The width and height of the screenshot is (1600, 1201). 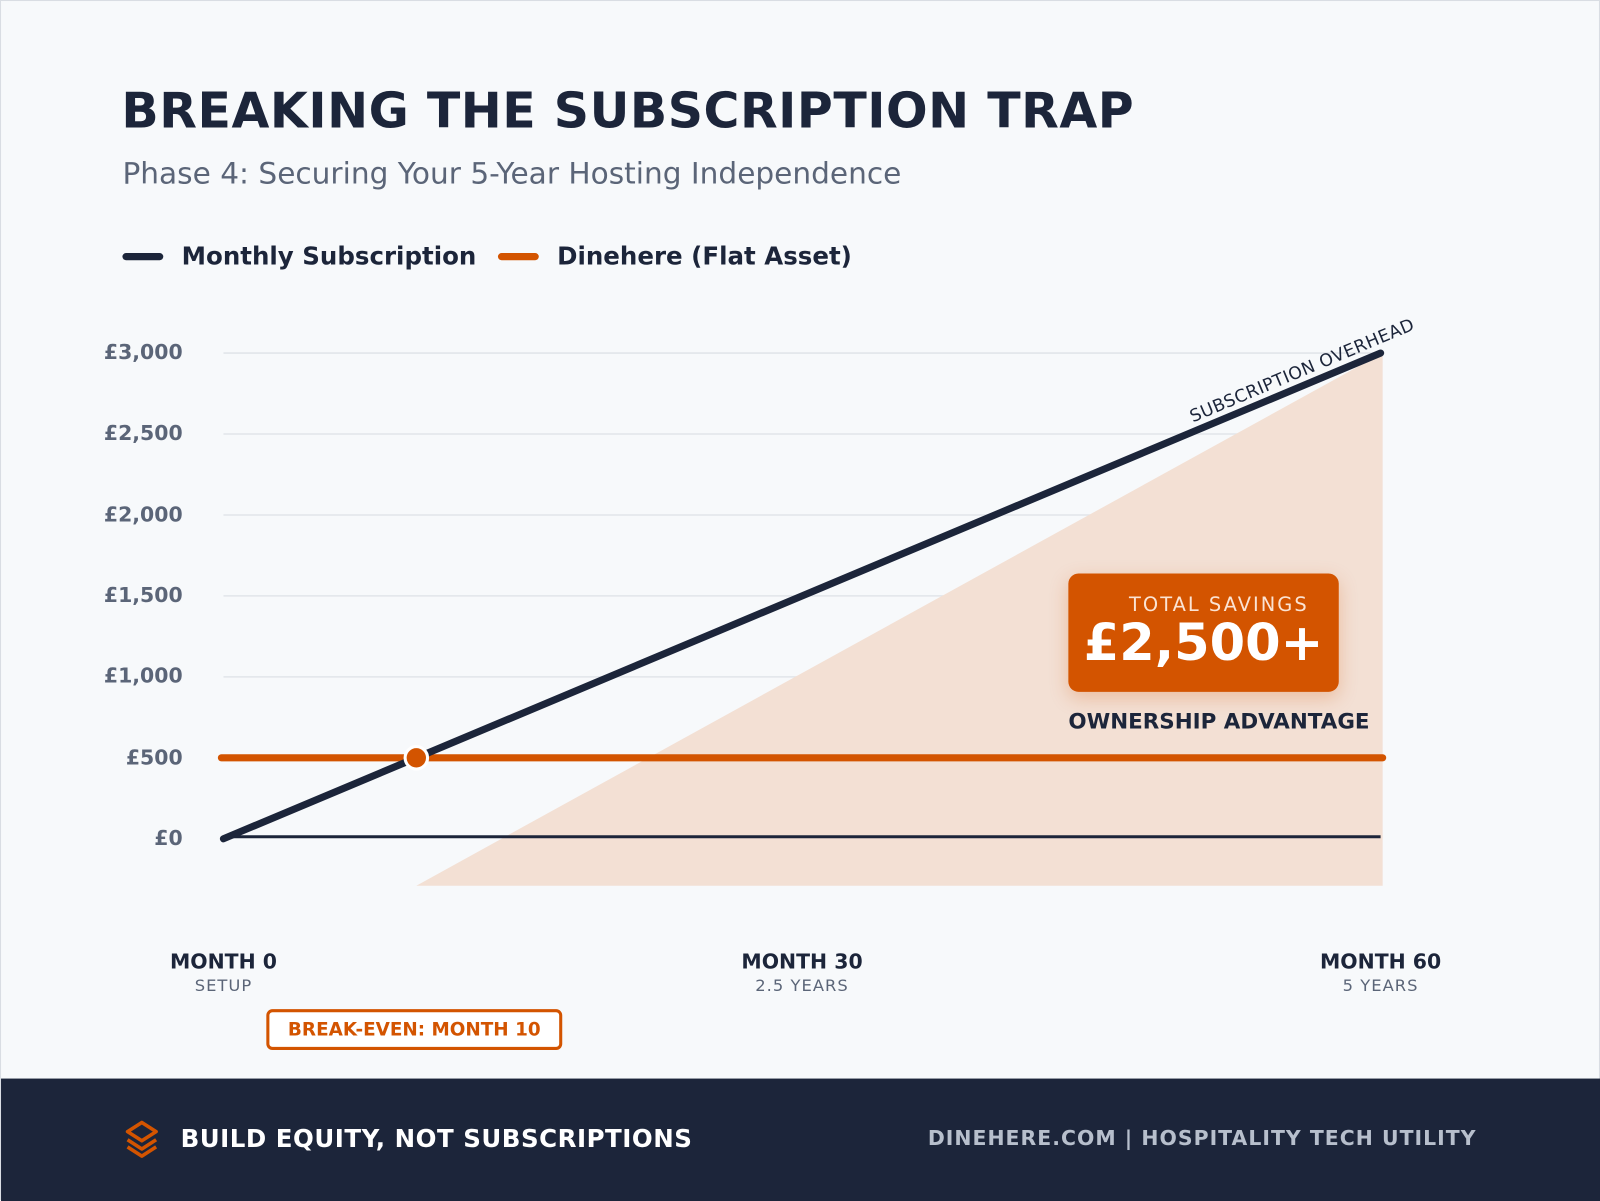 What do you see at coordinates (800, 1139) in the screenshot?
I see `footer-bar` at bounding box center [800, 1139].